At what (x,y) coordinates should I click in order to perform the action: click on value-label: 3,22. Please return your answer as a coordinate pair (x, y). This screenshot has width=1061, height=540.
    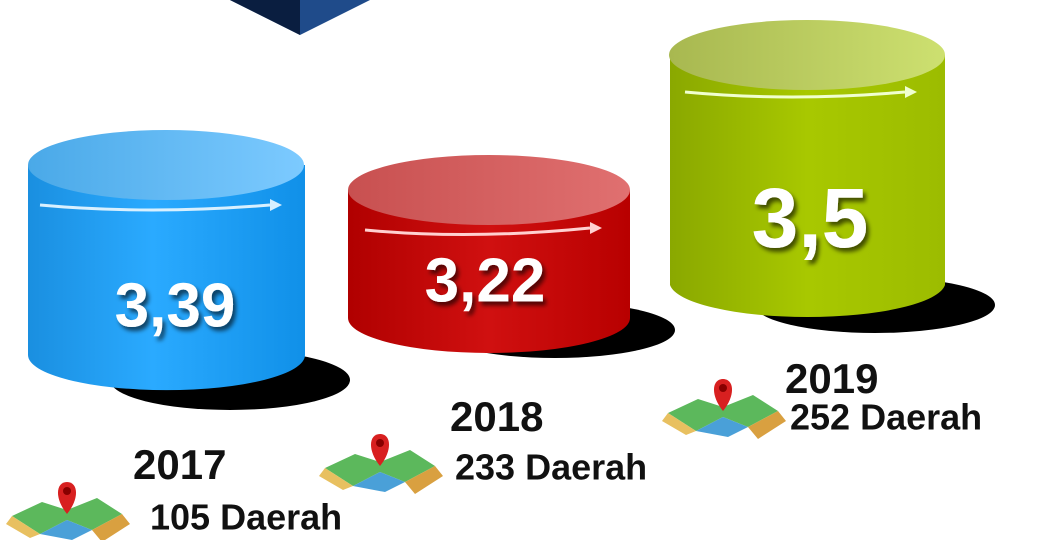
    Looking at the image, I should click on (485, 280).